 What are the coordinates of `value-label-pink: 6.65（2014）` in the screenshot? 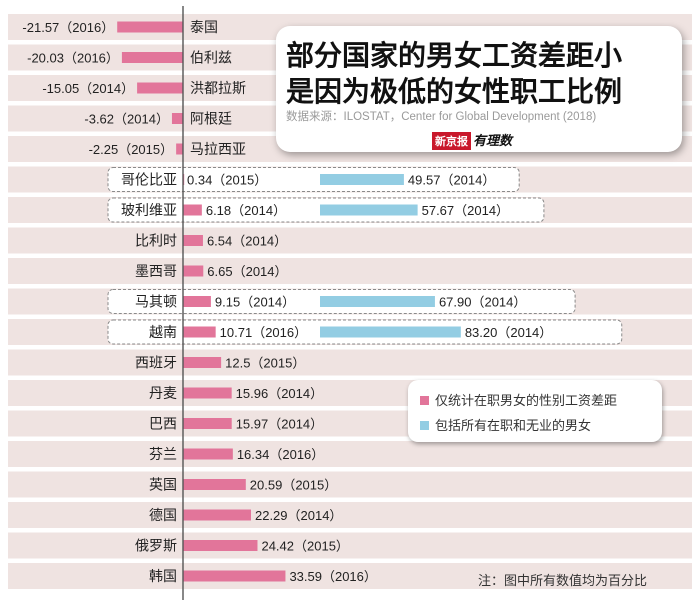 It's located at (247, 271).